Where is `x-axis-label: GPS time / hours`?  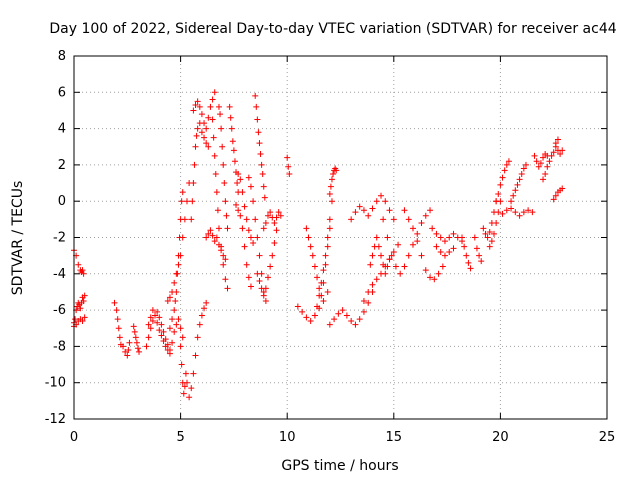
x-axis-label: GPS time / hours is located at coordinates (339, 466).